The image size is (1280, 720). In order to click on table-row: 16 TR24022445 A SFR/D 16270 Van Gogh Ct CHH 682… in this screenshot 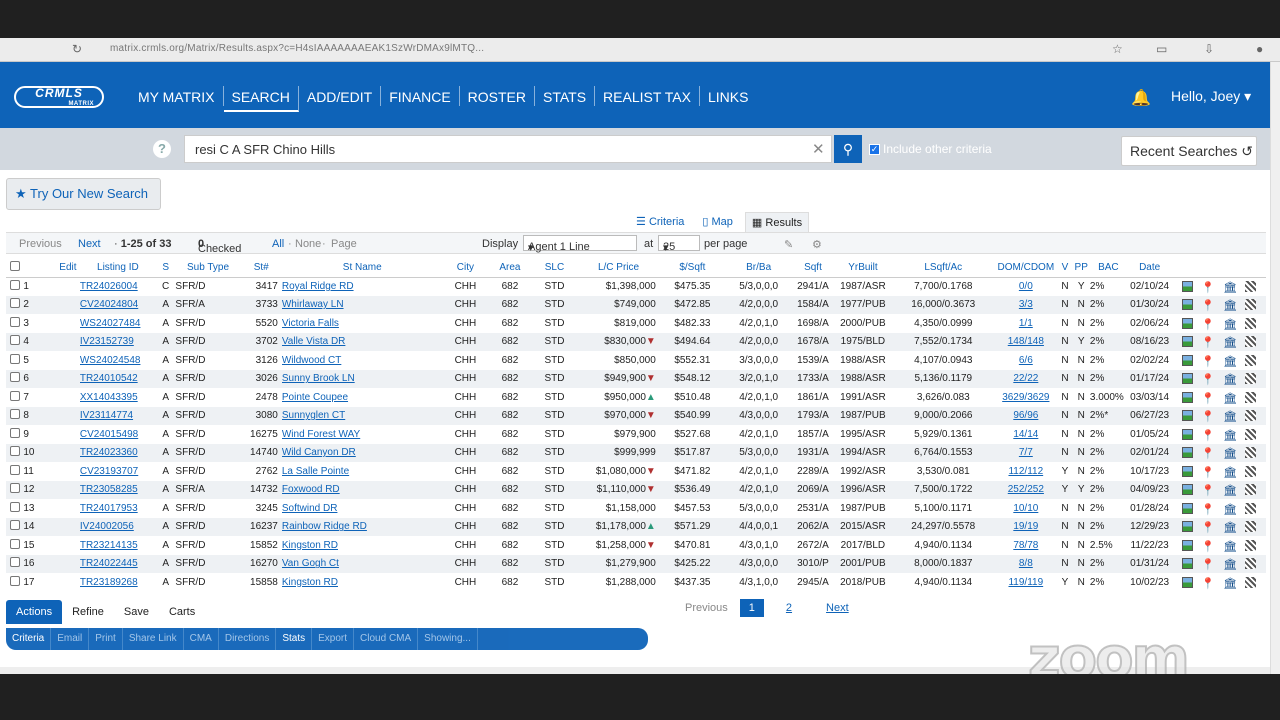, I will do `click(636, 563)`.